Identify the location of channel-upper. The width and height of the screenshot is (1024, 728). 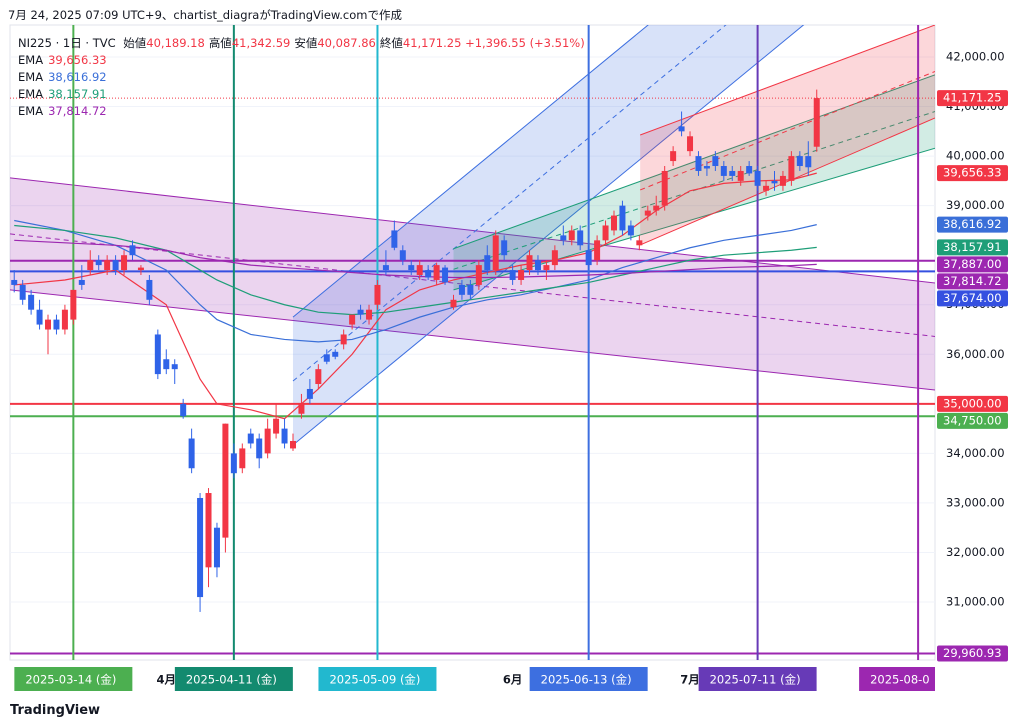
(787, 80).